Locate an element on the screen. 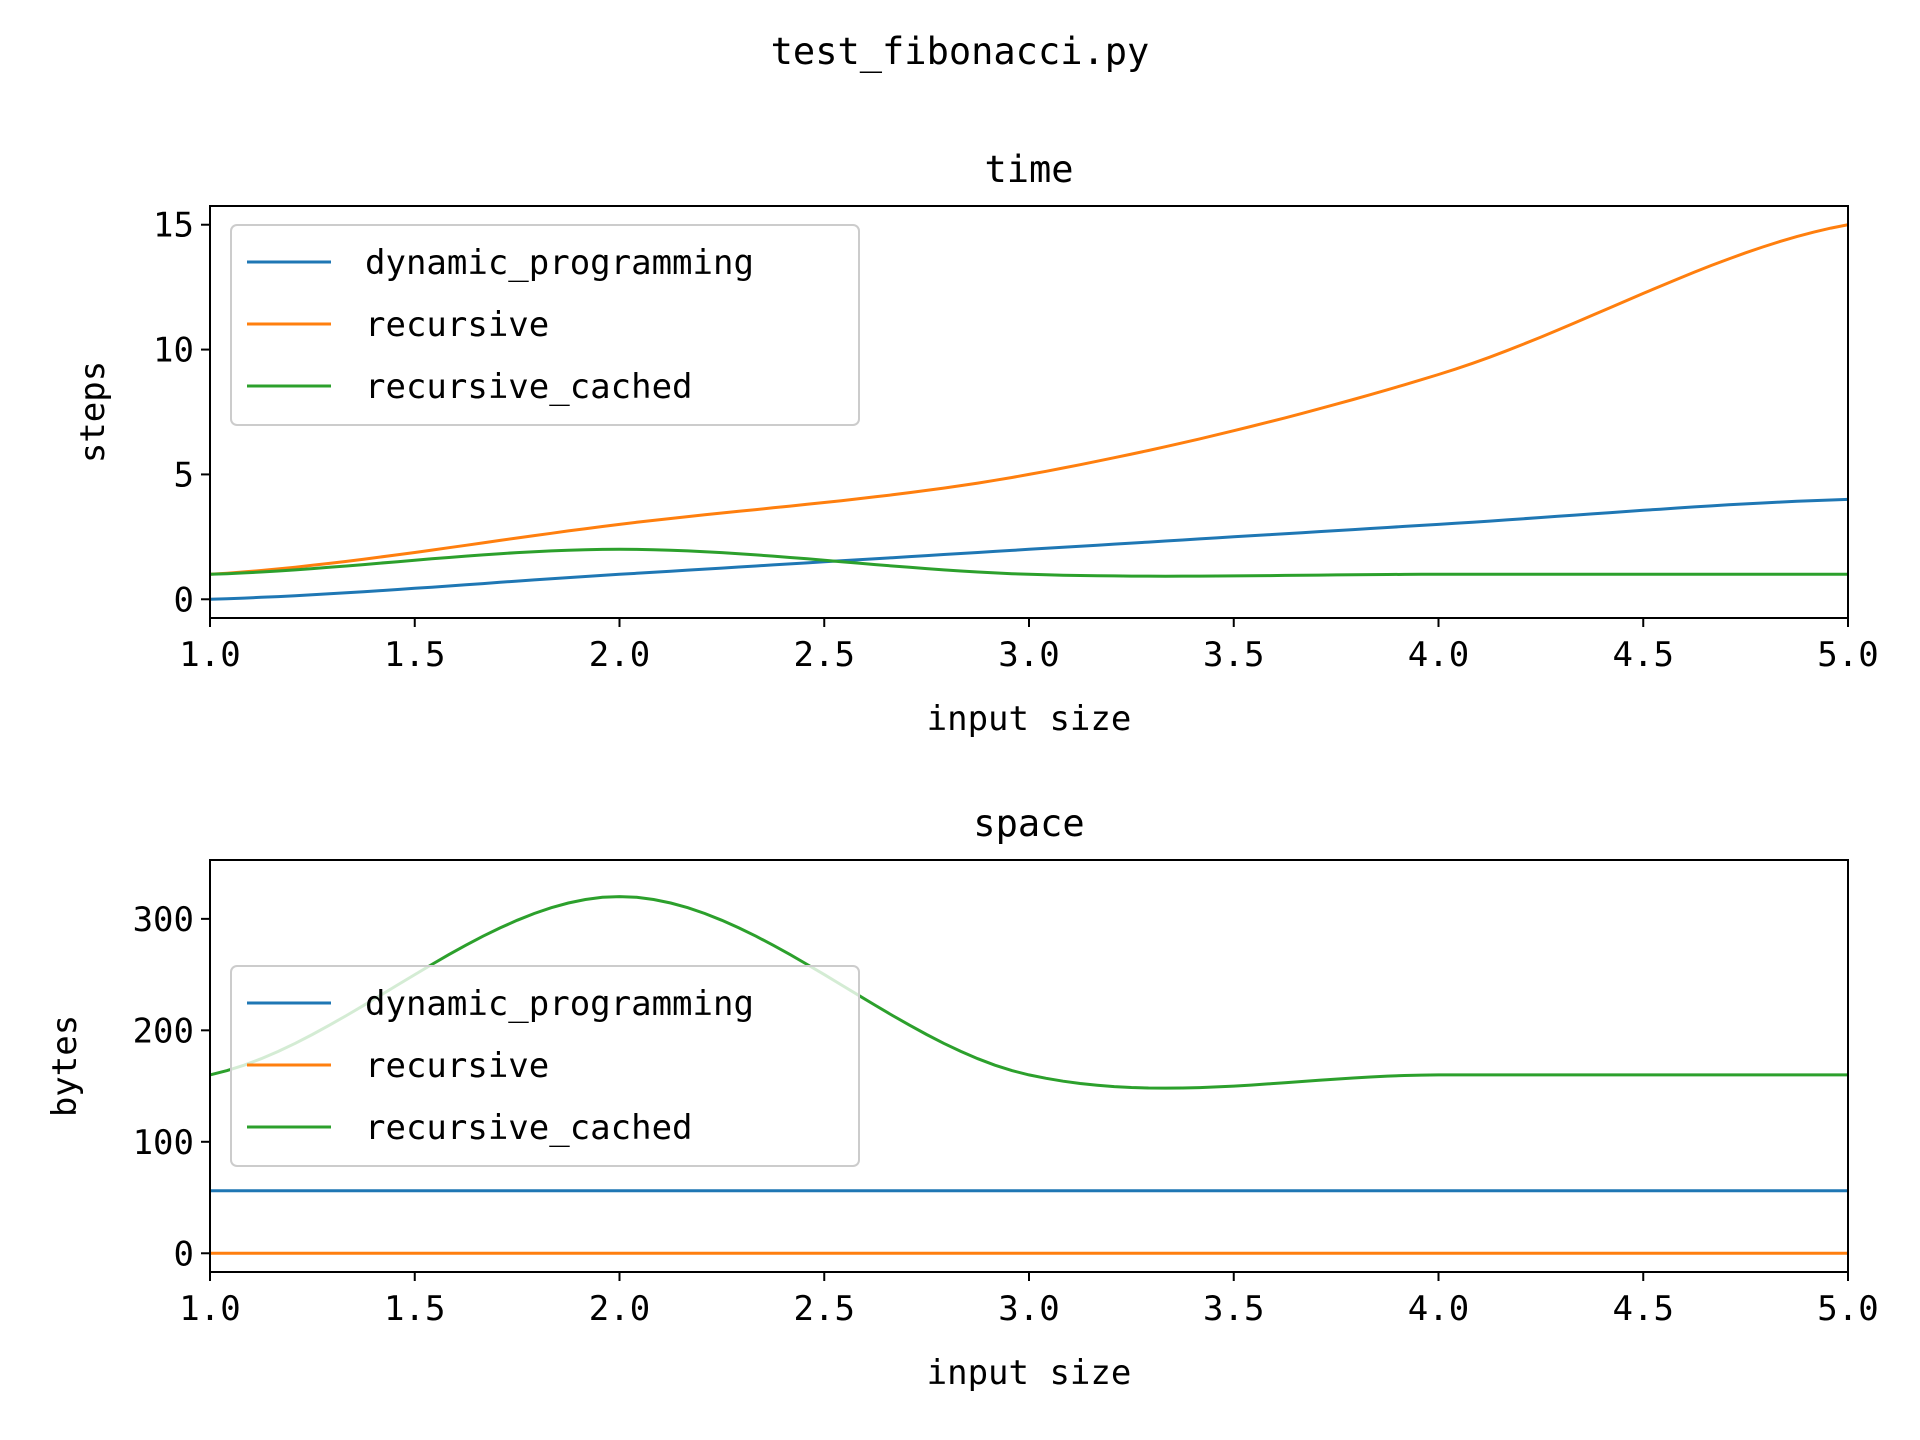 The height and width of the screenshot is (1440, 1920). y-axis-label: bytes is located at coordinates (65, 1066).